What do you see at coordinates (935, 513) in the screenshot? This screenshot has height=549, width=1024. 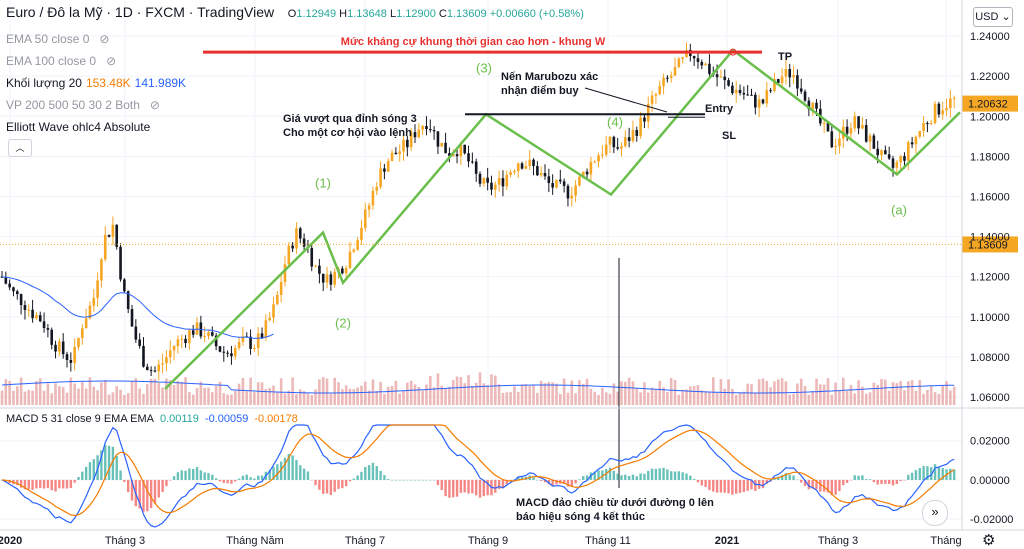 I see `scroll-to-latest-button: »` at bounding box center [935, 513].